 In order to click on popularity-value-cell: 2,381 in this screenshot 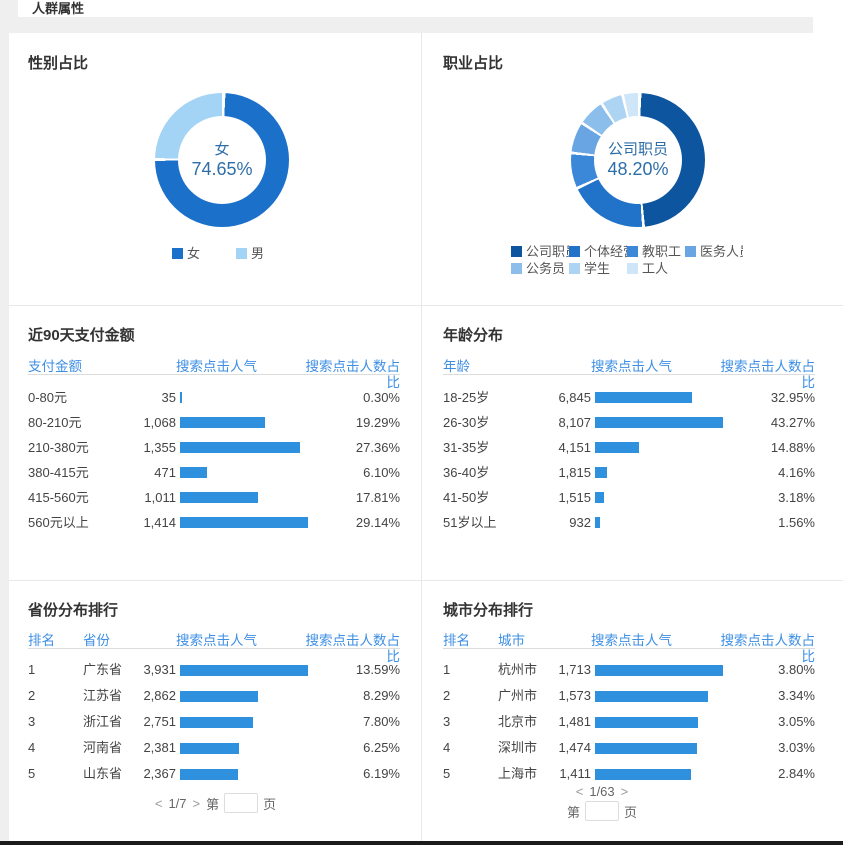, I will do `click(159, 747)`.